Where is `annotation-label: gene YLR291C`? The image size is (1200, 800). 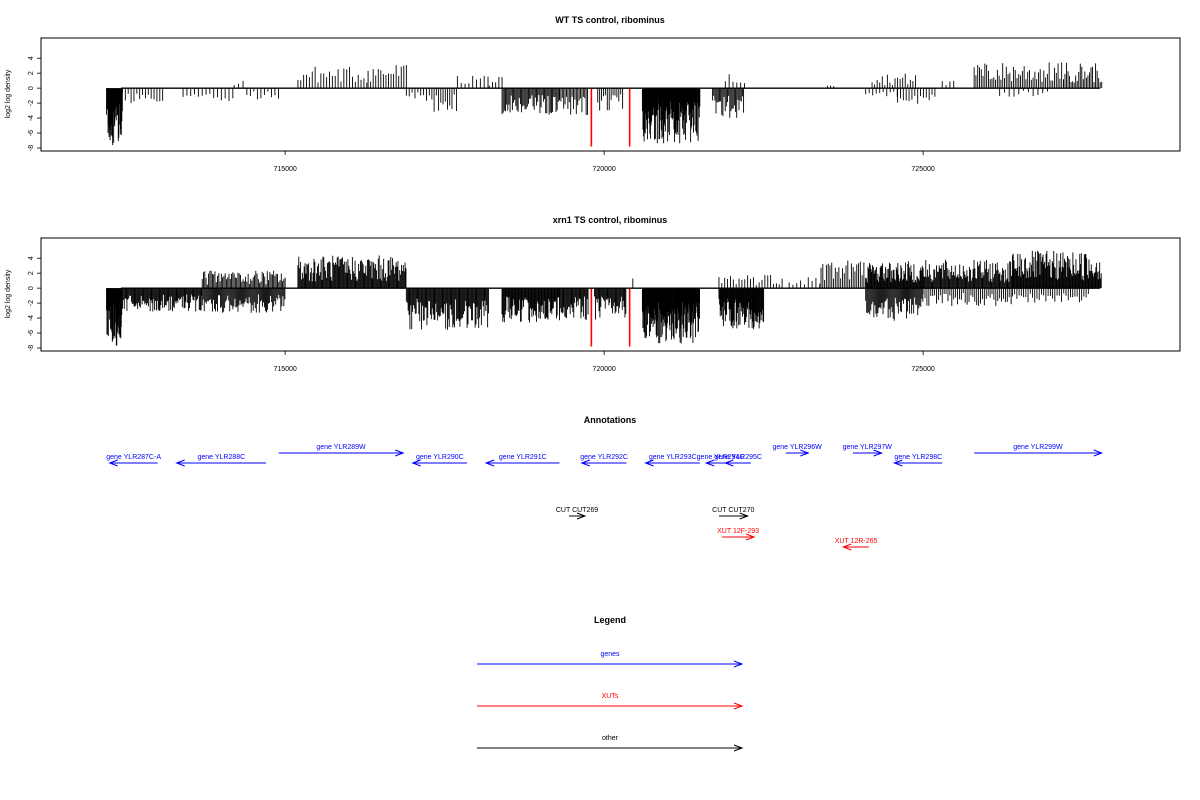
annotation-label: gene YLR291C is located at coordinates (523, 457).